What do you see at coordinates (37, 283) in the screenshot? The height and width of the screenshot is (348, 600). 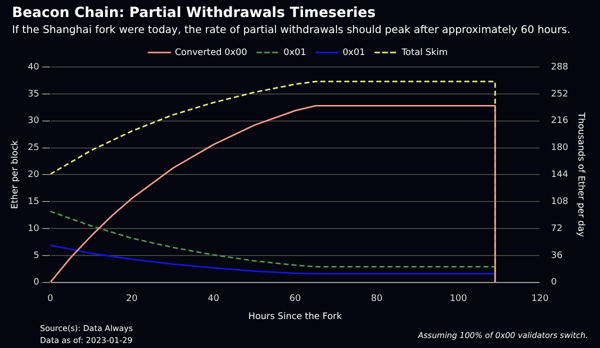 I see `y-tick-label: 0` at bounding box center [37, 283].